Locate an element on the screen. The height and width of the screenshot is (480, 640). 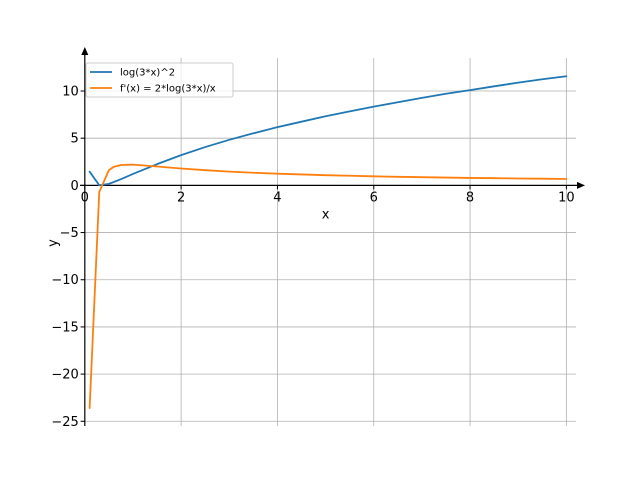
y-tick-label: −25 is located at coordinates (64, 422).